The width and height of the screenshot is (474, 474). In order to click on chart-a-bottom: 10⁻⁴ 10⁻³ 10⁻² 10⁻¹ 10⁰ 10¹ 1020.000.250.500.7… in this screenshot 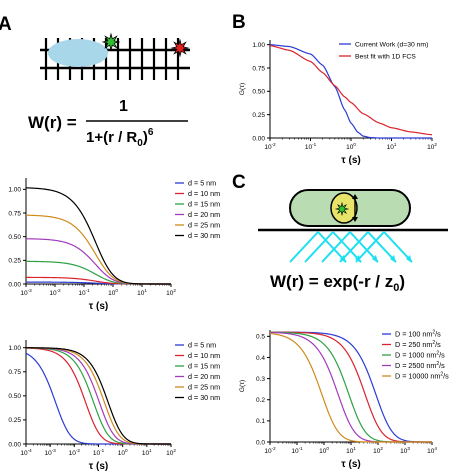, I will do `click(114, 406)`.